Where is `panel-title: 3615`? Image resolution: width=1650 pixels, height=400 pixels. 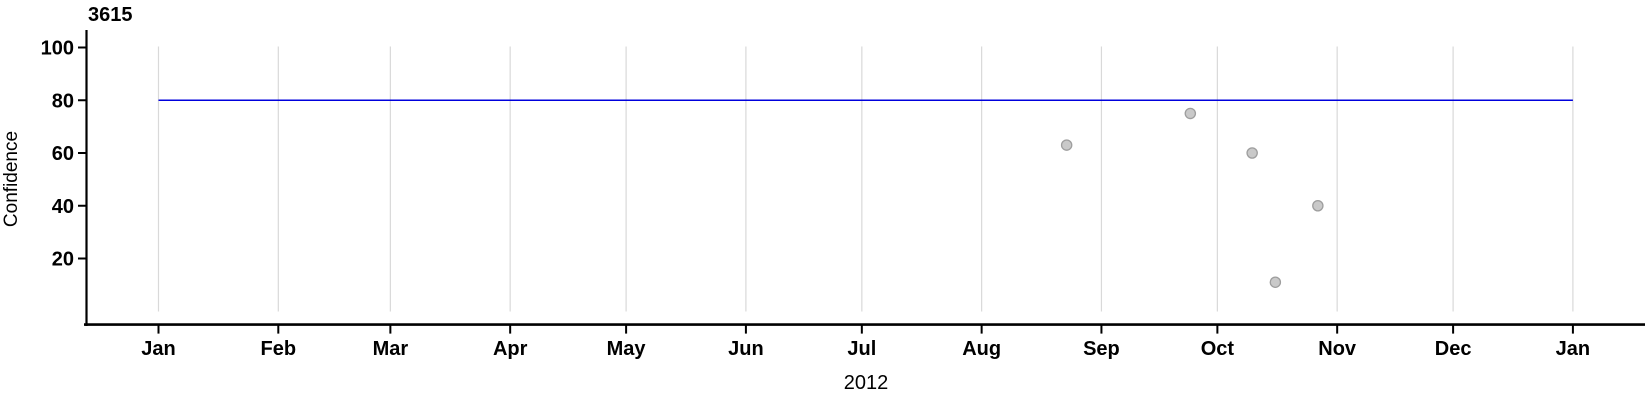
panel-title: 3615 is located at coordinates (110, 15).